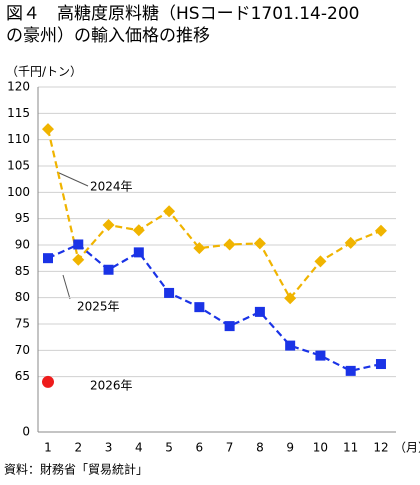 The width and height of the screenshot is (420, 485). What do you see at coordinates (18, 139) in the screenshot?
I see `y-tick-label: 110` at bounding box center [18, 139].